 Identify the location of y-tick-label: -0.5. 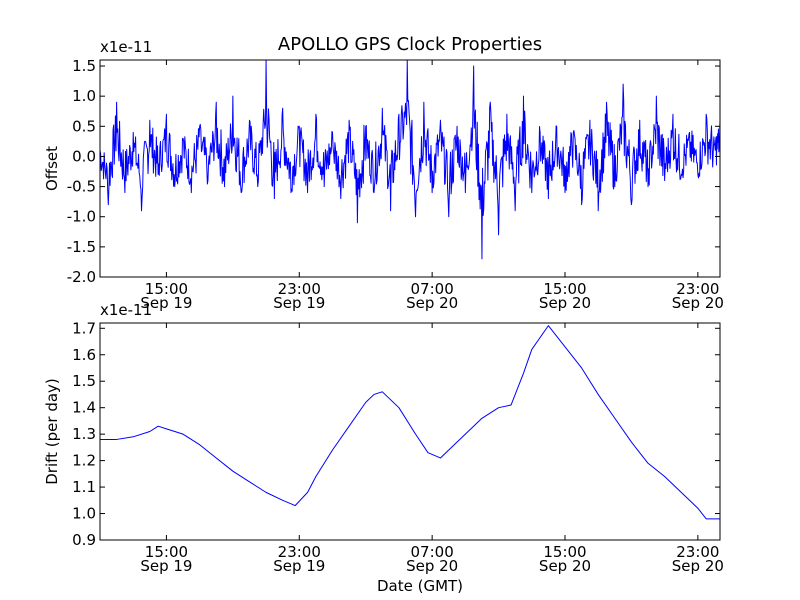
(81, 187).